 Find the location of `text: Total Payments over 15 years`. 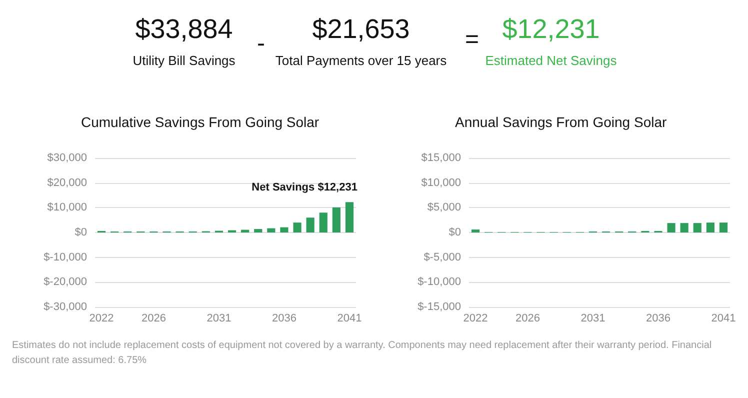

text: Total Payments over 15 years is located at coordinates (361, 60).